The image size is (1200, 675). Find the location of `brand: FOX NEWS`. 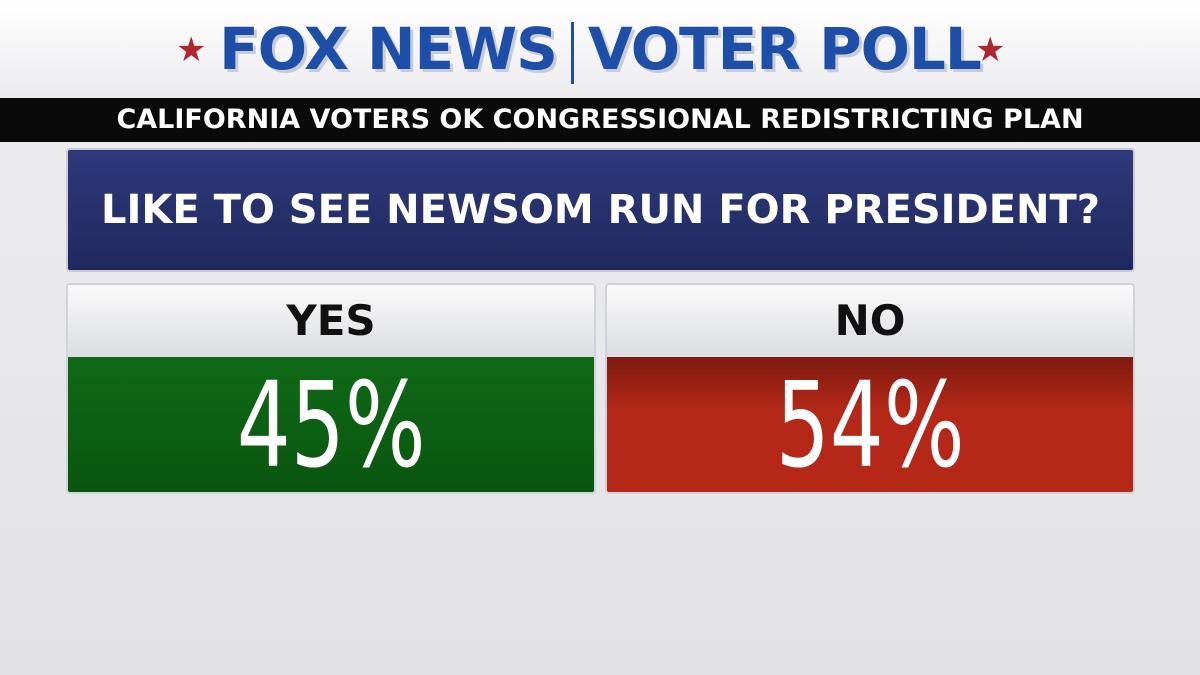

brand: FOX NEWS is located at coordinates (388, 49).